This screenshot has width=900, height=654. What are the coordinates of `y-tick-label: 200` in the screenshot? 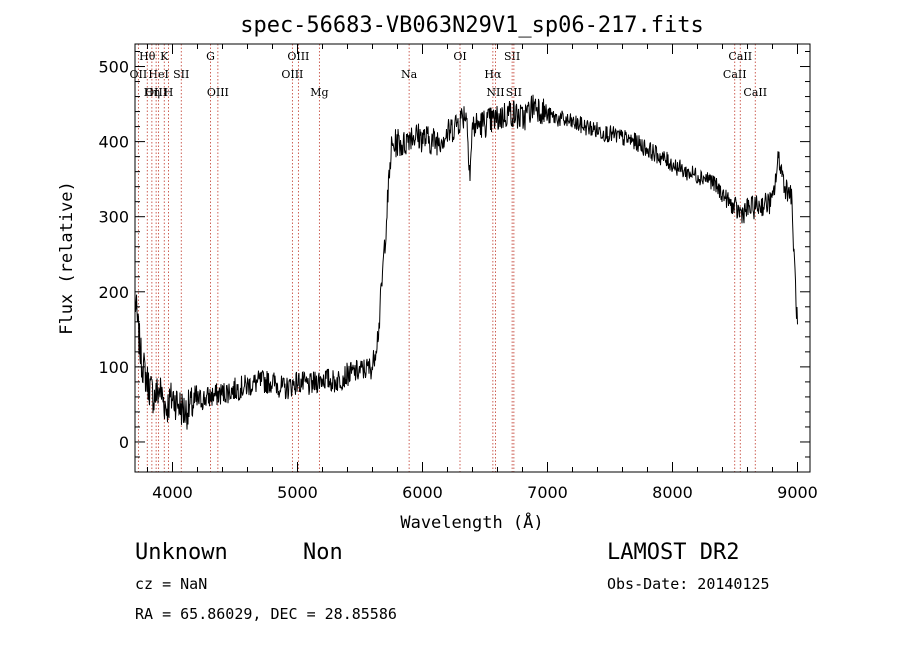 It's located at (113, 292).